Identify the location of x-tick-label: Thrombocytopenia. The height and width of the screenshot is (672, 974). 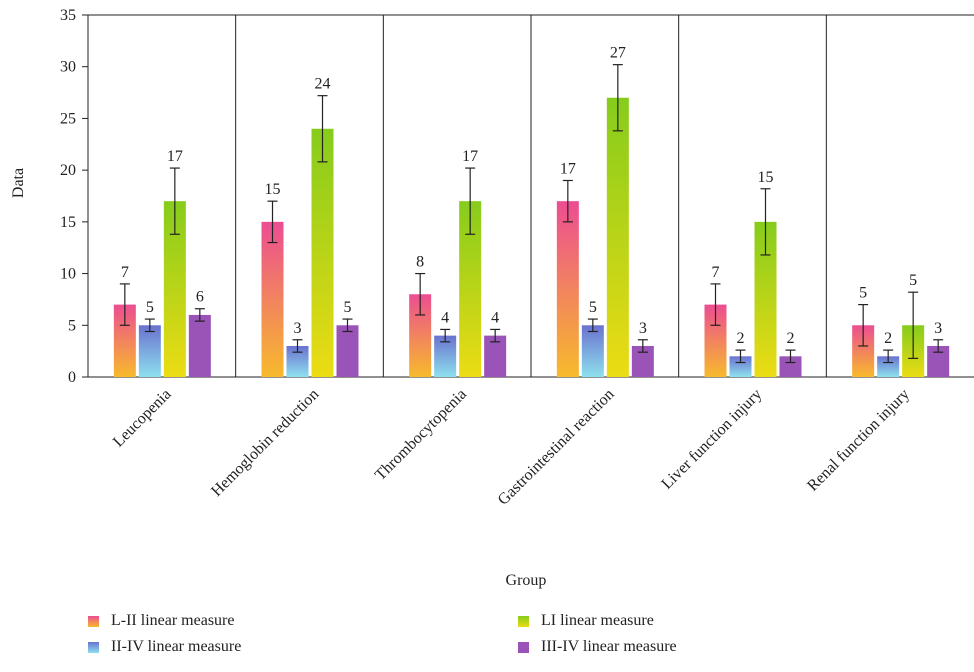
(421, 435).